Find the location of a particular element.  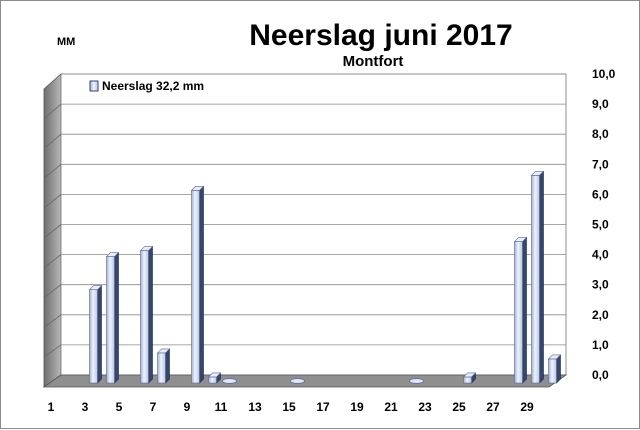

x-axis-ticks: 1 3 5 7 9 11 13 15 17 19 21 23 25 27 29 is located at coordinates (291, 407).